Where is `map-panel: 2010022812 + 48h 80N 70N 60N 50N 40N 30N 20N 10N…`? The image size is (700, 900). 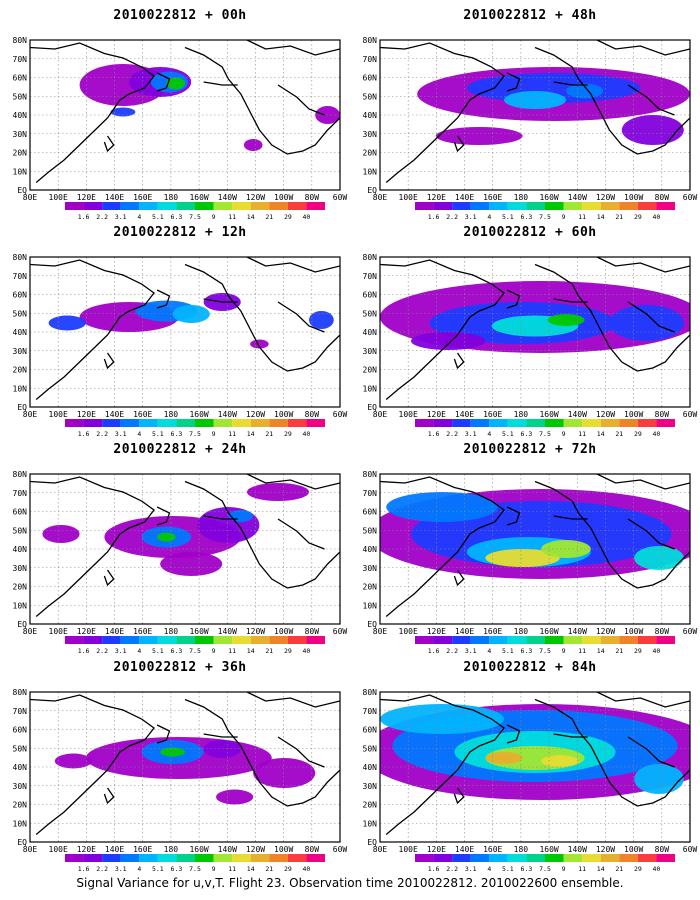
map-panel: 2010022812 + 48h 80N 70N 60N 50N 40N 30N 20N 10N… is located at coordinates (530, 115).